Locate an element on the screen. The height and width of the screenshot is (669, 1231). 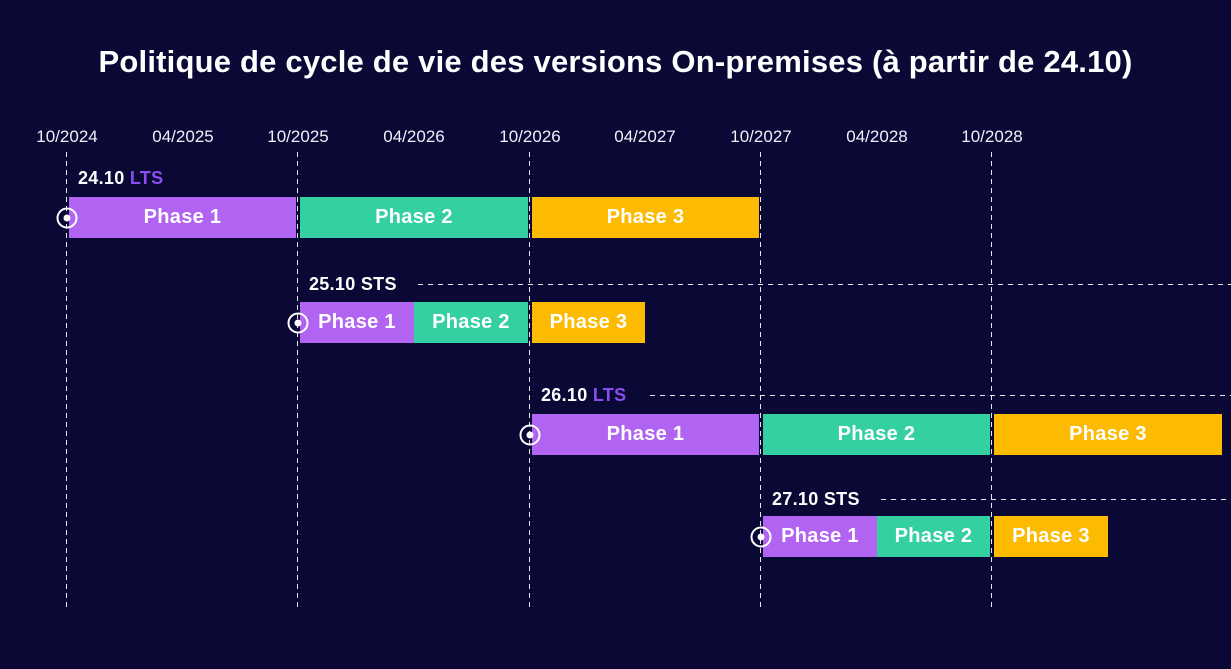
release-label: 26.10 LTS is located at coordinates (583, 395).